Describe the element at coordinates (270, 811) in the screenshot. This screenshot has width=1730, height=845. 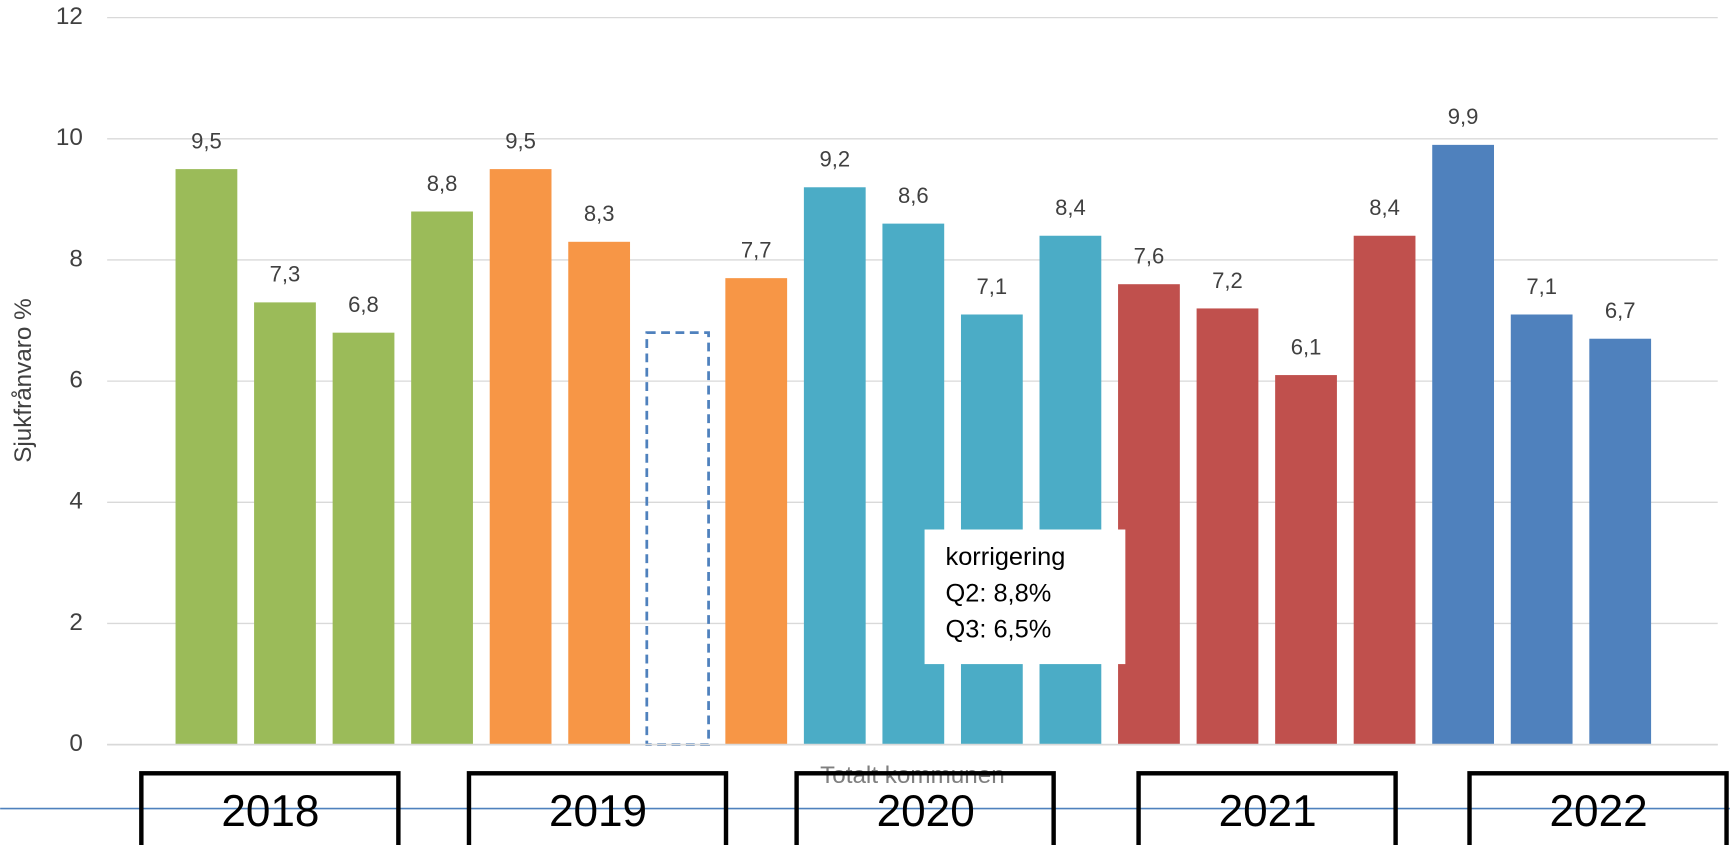
I see `year-label: 2018` at that location.